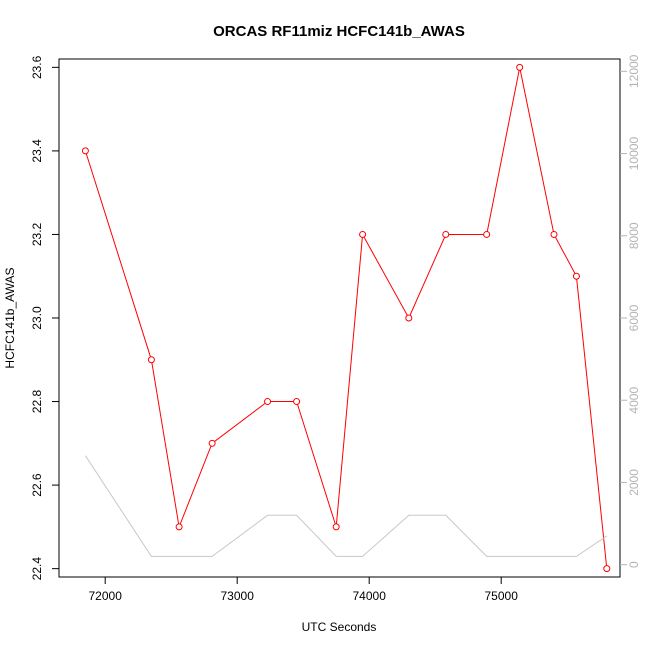  What do you see at coordinates (238, 596) in the screenshot?
I see `x-tick-label: 73000` at bounding box center [238, 596].